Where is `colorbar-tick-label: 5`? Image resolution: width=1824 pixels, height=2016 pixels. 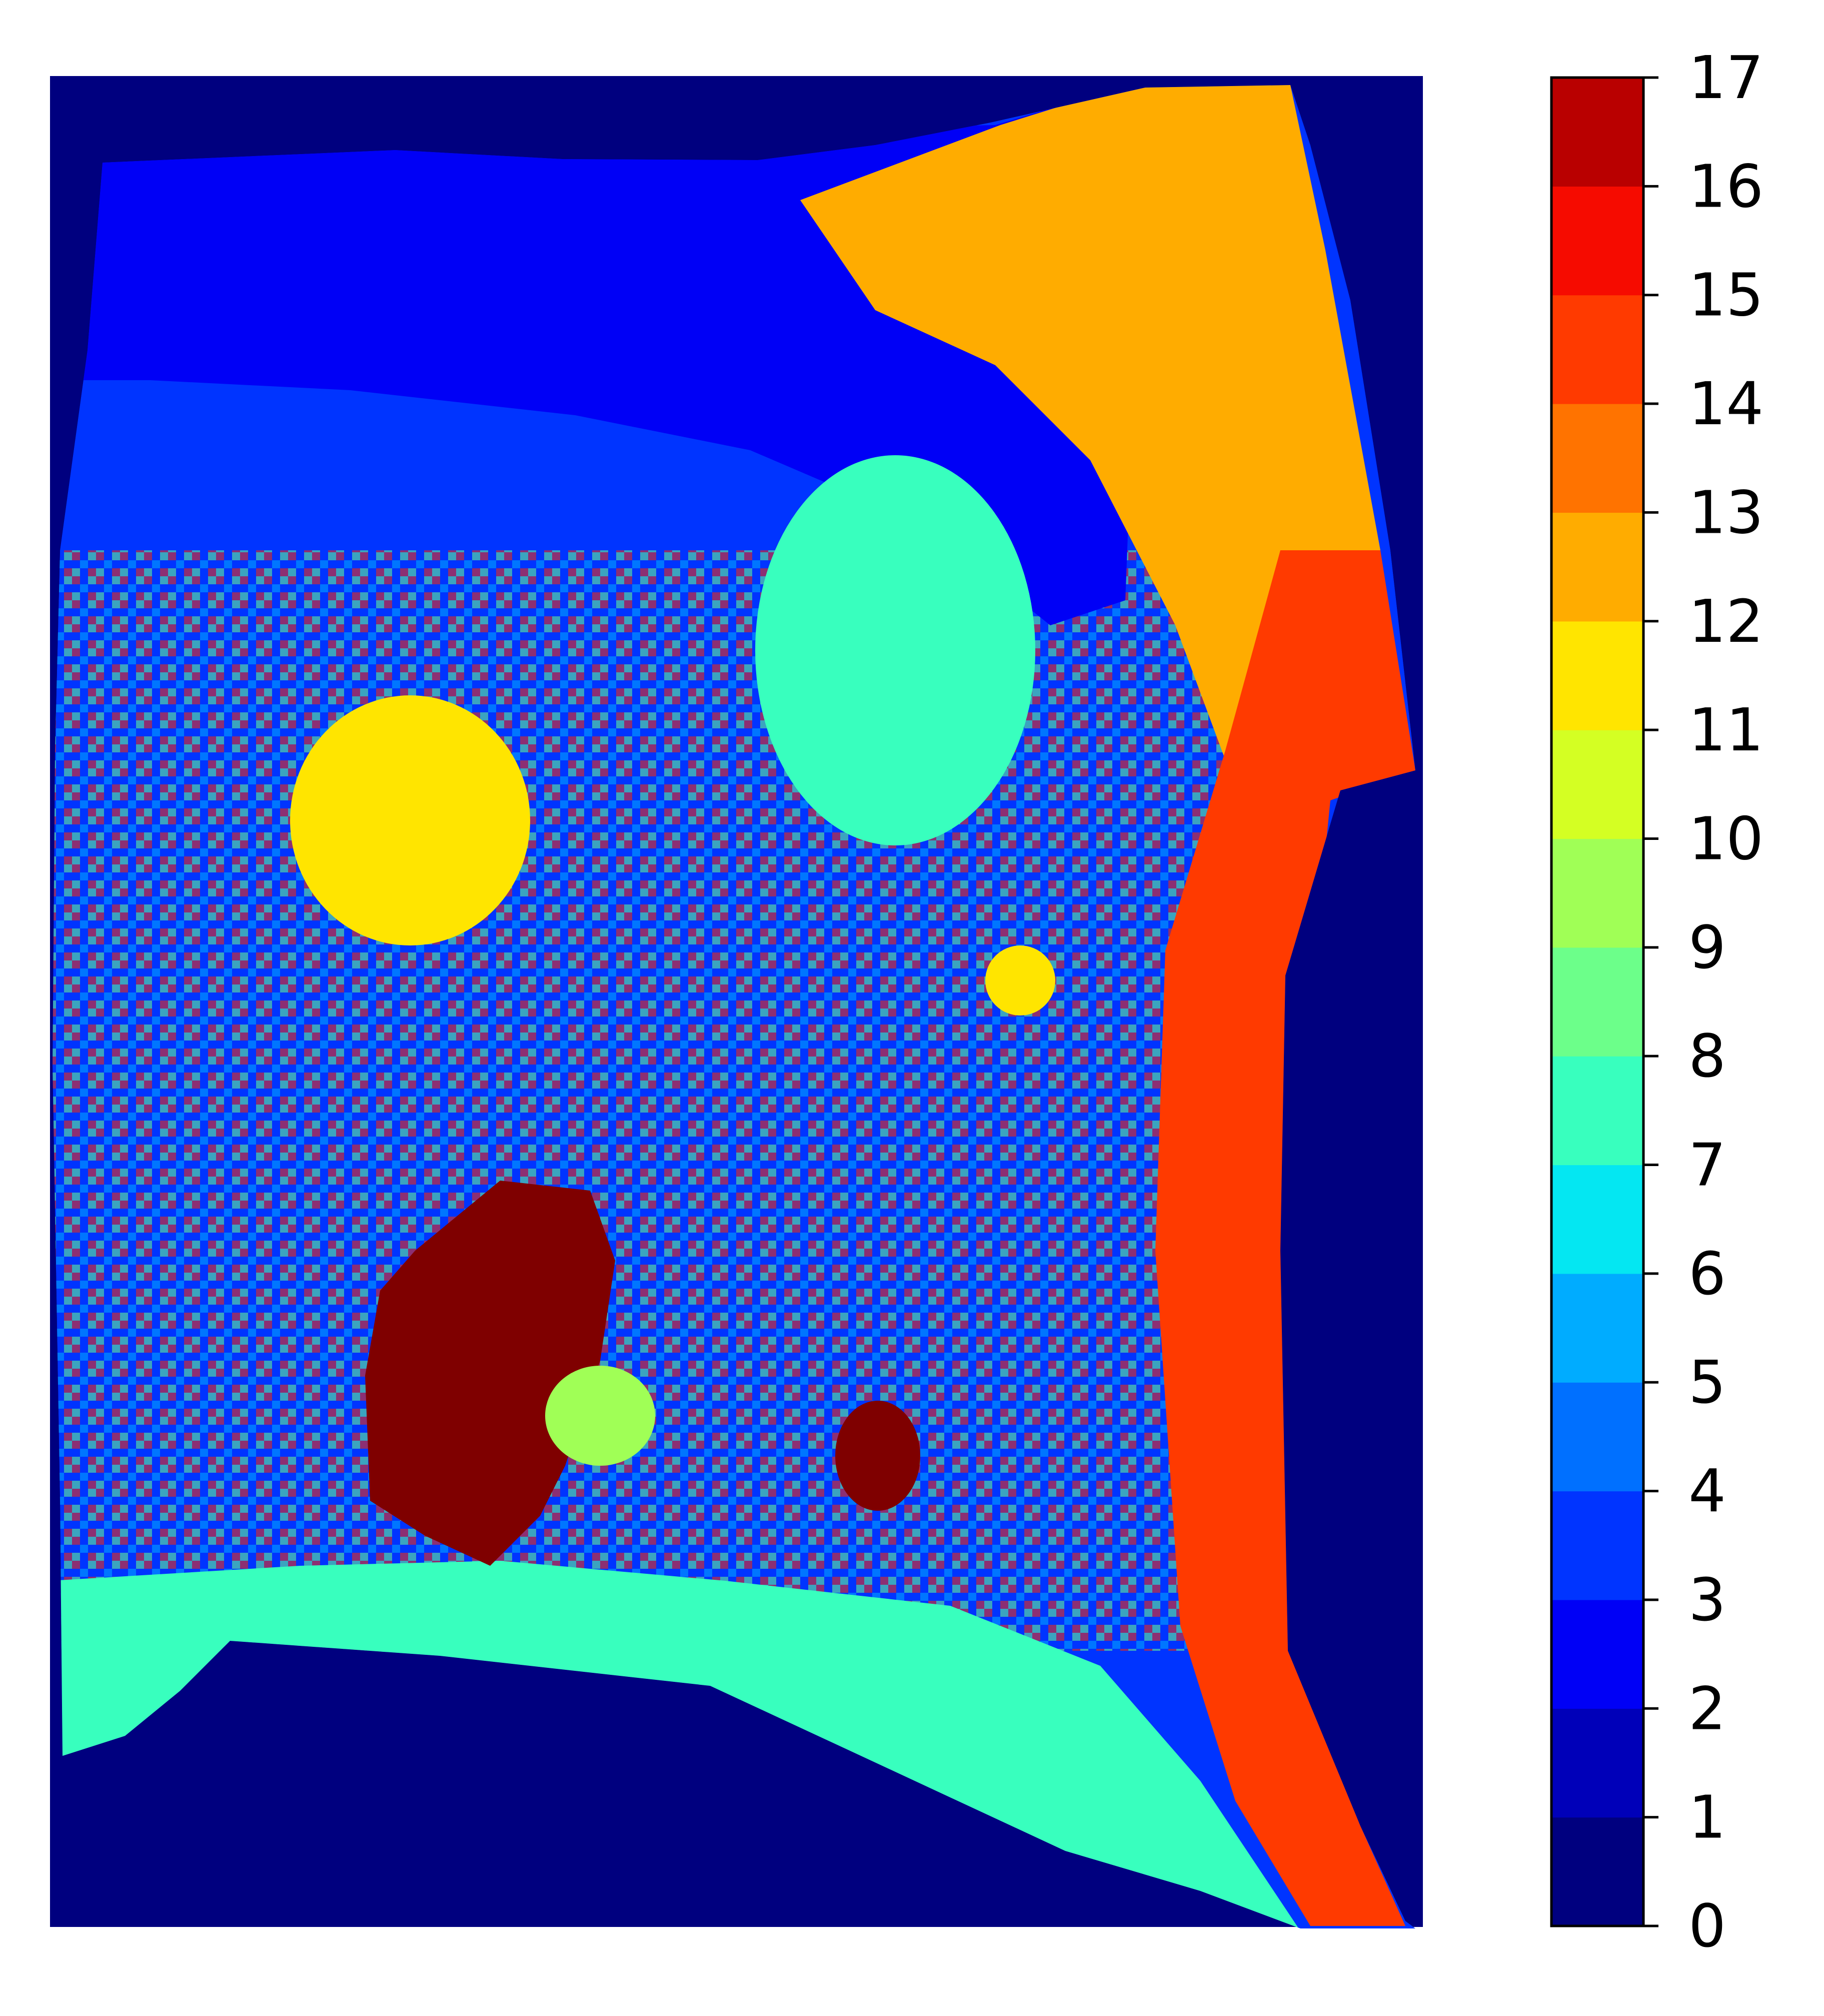
colorbar-tick-label: 5 is located at coordinates (1707, 1382).